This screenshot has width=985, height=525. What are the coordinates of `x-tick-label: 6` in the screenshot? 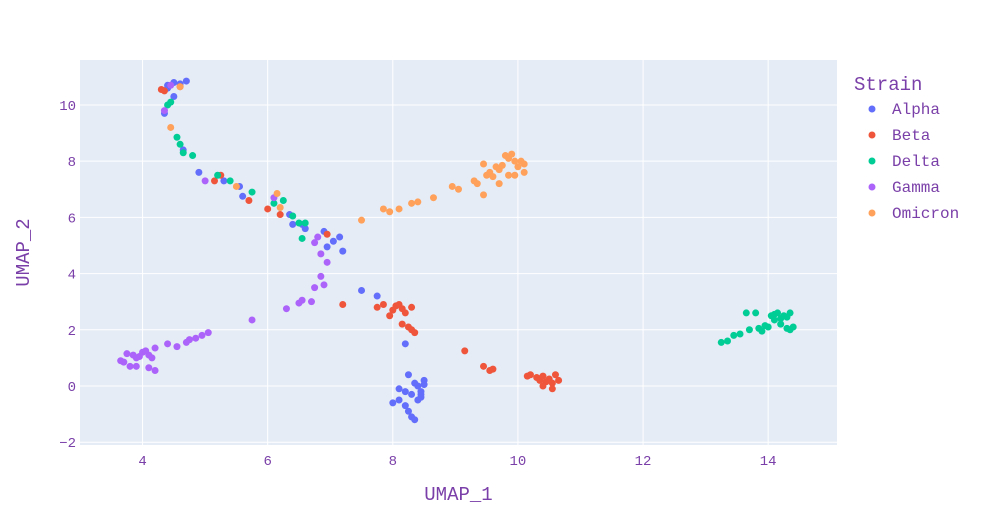 It's located at (267, 462).